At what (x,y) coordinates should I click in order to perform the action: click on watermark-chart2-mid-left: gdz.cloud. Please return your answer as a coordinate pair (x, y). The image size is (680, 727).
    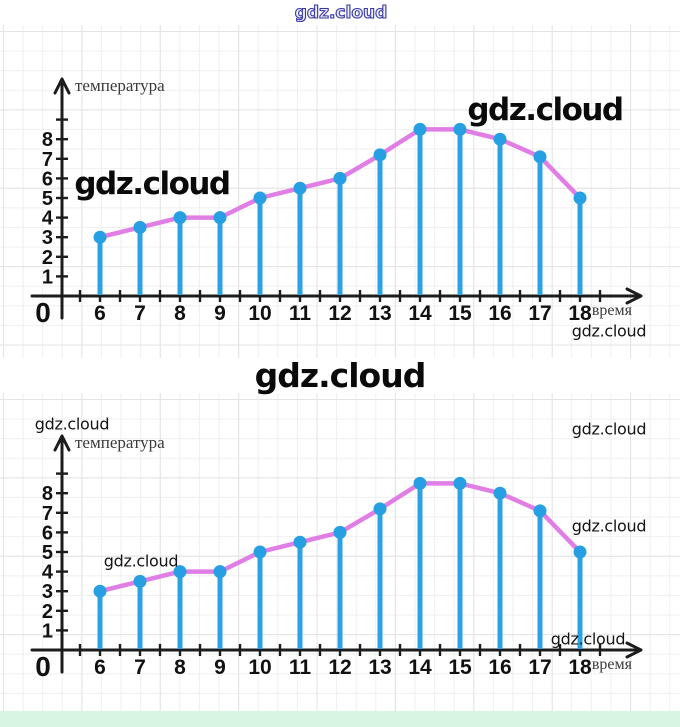
    Looking at the image, I should click on (141, 561).